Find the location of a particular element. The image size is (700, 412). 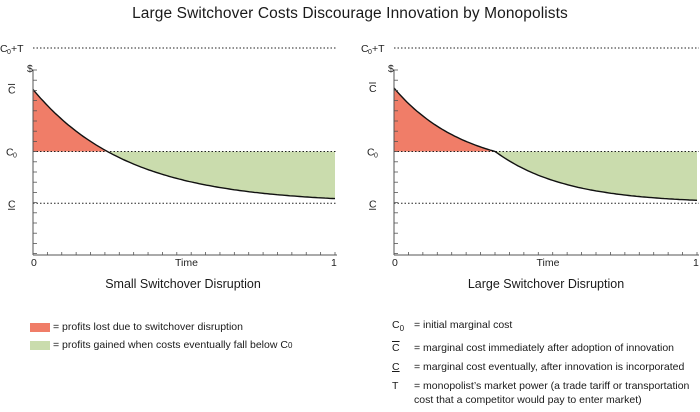

right-label-c-under: C is located at coordinates (373, 204).